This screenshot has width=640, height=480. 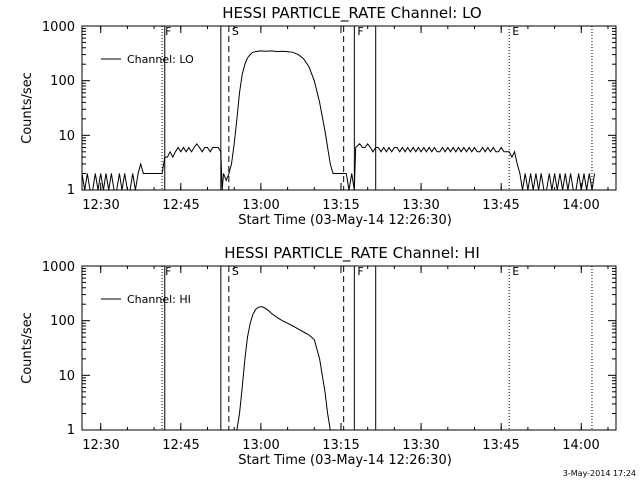 What do you see at coordinates (351, 13) in the screenshot?
I see `panel-lo-title: HESSI PARTICLE_RATE Channel: LO` at bounding box center [351, 13].